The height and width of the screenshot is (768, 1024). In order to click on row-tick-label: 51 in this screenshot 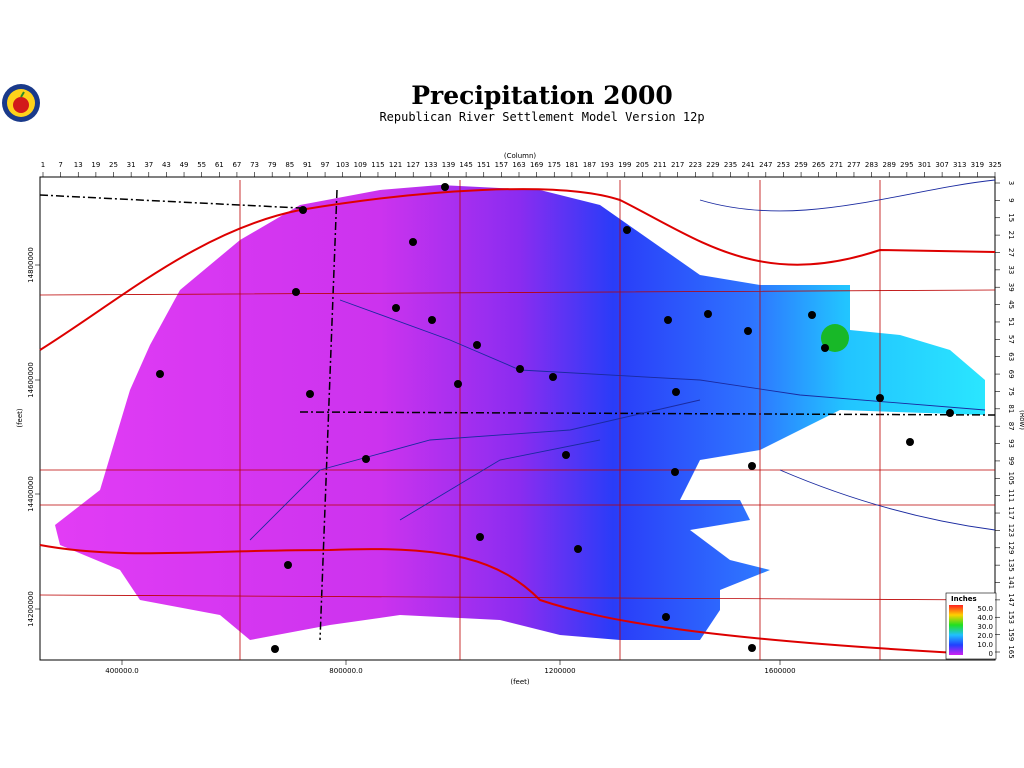, I will do `click(1011, 322)`.